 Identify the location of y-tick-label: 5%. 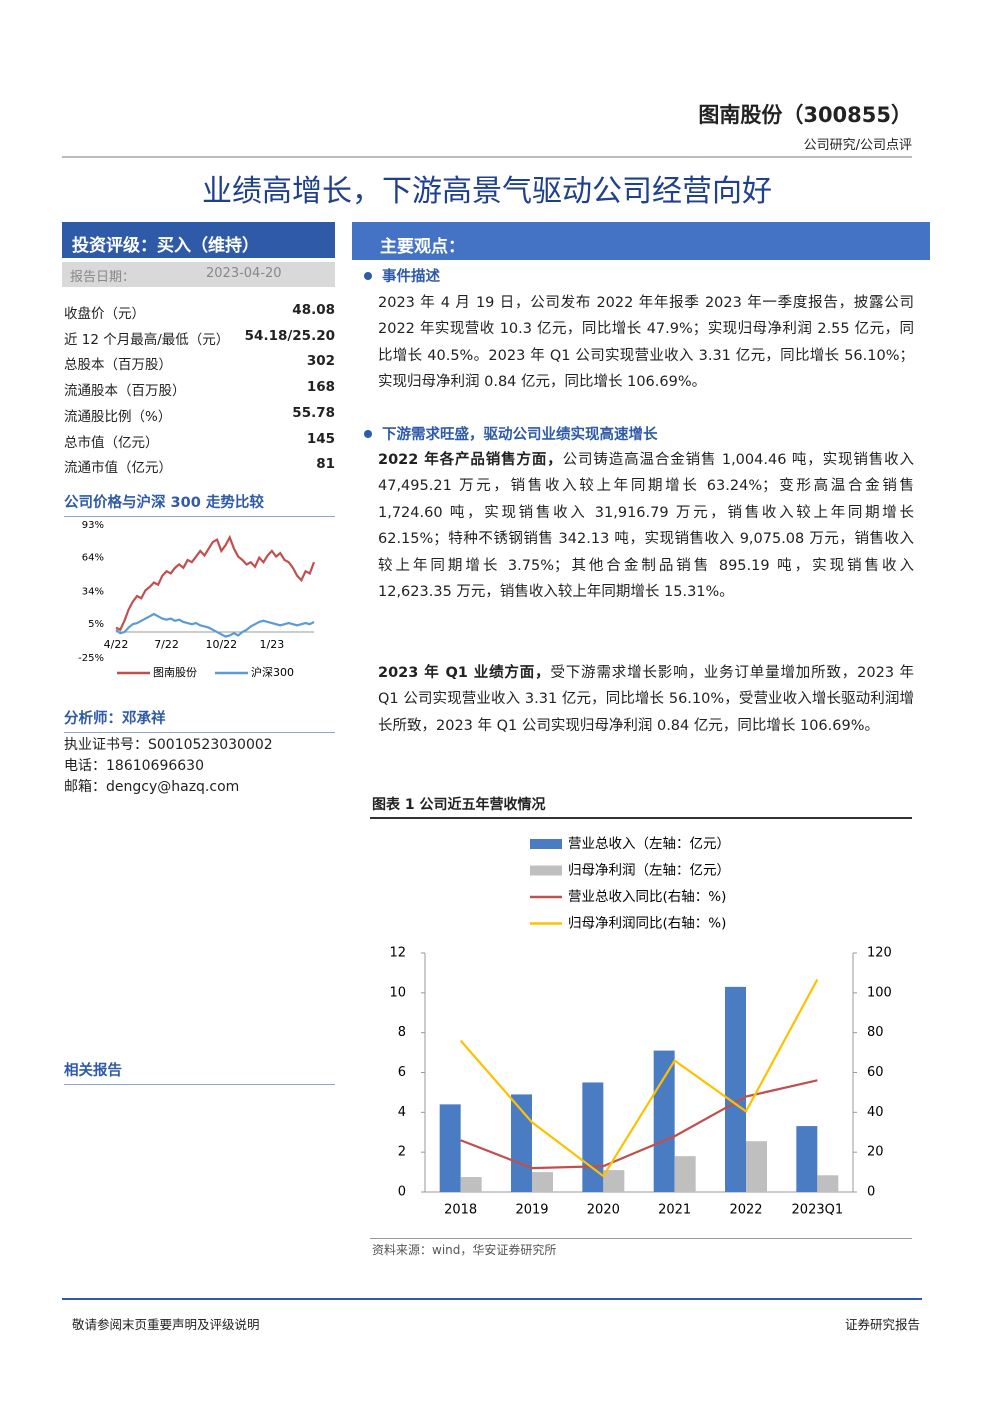
(96, 624).